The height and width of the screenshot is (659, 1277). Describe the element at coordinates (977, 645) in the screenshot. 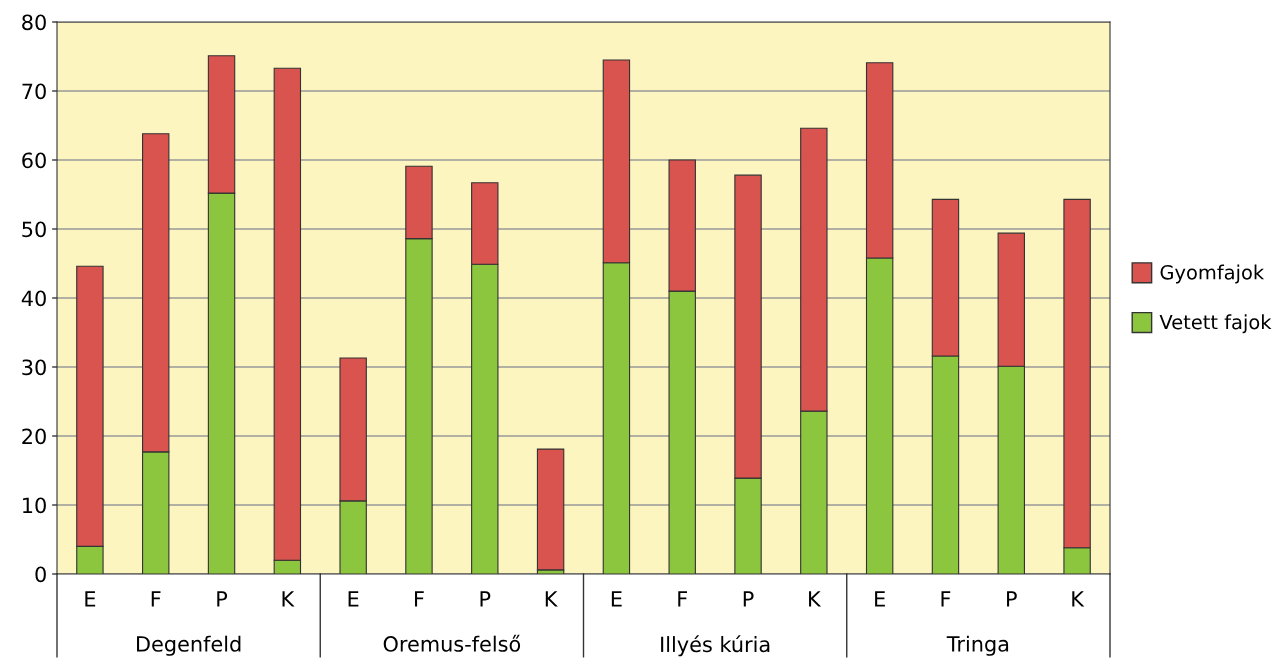

I see `text: Tringa` at that location.